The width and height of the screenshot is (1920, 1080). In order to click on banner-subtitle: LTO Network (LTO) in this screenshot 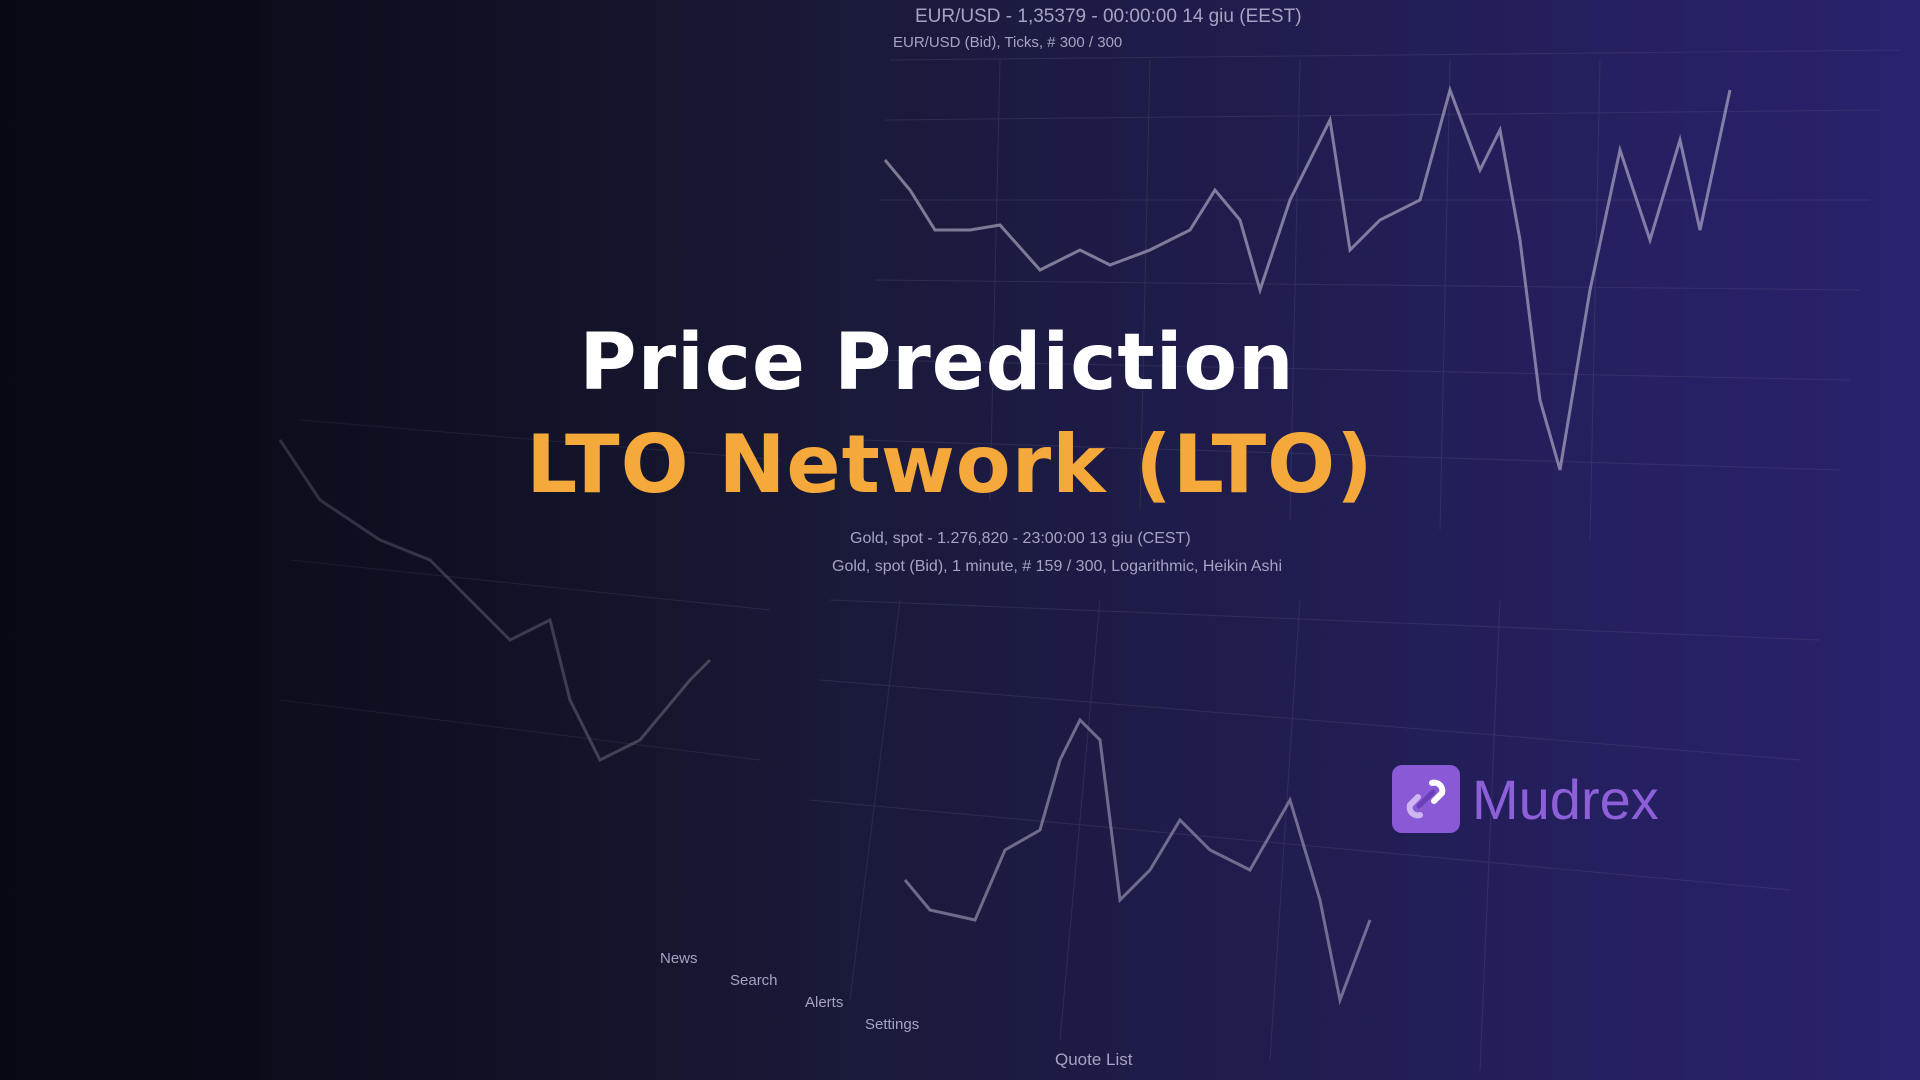, I will do `click(950, 464)`.